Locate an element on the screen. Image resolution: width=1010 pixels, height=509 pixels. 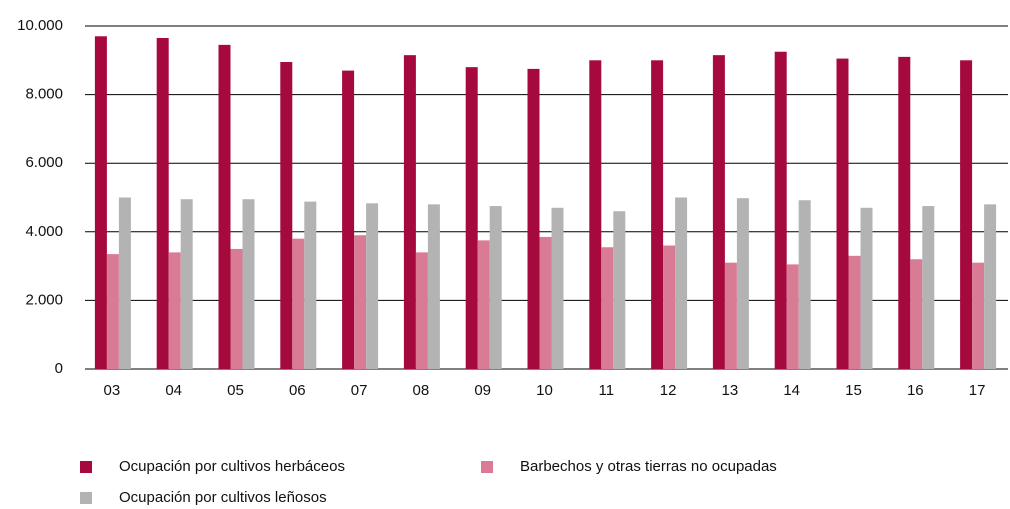
x-tick-label: 07 is located at coordinates (359, 390).